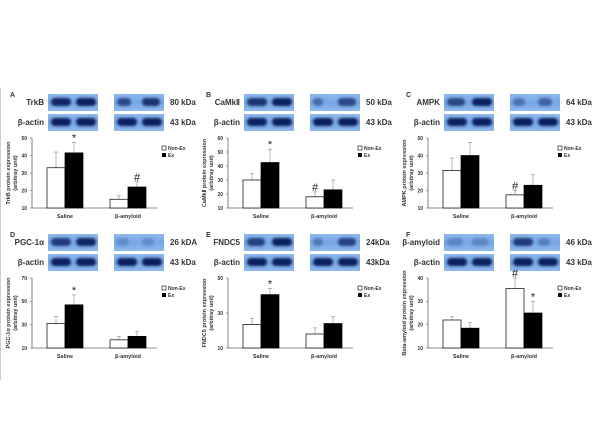 The width and height of the screenshot is (600, 447). Describe the element at coordinates (405, 173) in the screenshot. I see `y-axis-label: AMPK protein expression` at that location.